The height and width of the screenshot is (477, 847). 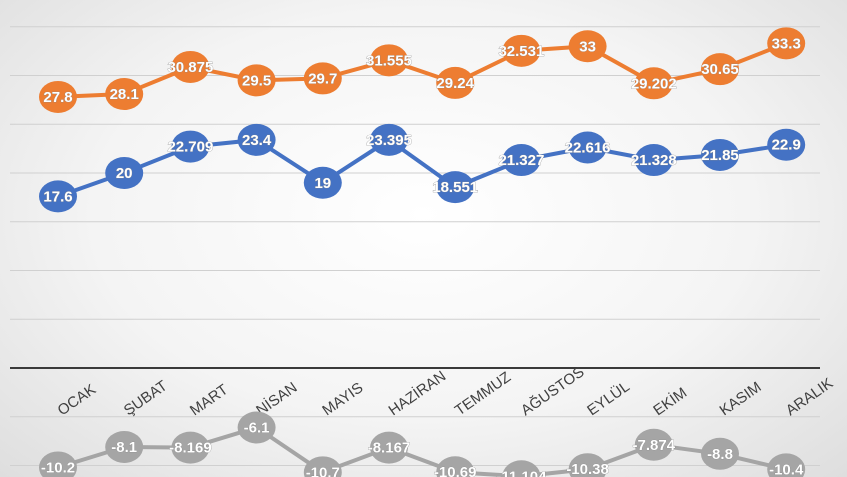 What do you see at coordinates (521, 472) in the screenshot?
I see `data-label: -11.104` at bounding box center [521, 472].